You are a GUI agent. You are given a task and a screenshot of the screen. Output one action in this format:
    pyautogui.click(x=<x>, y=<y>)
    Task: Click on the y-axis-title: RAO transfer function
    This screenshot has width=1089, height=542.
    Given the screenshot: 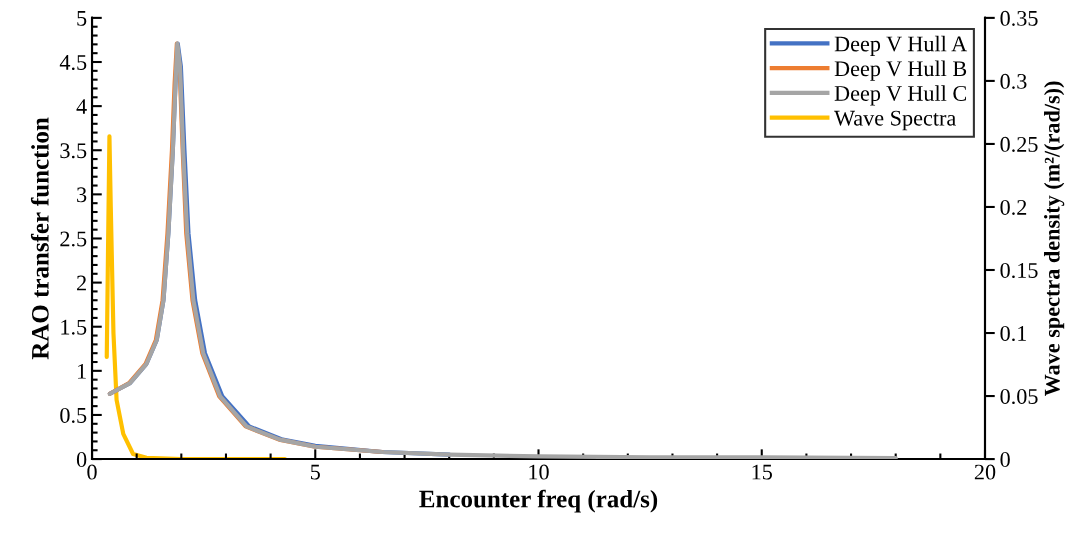 What is the action you would take?
    pyautogui.click(x=39, y=238)
    